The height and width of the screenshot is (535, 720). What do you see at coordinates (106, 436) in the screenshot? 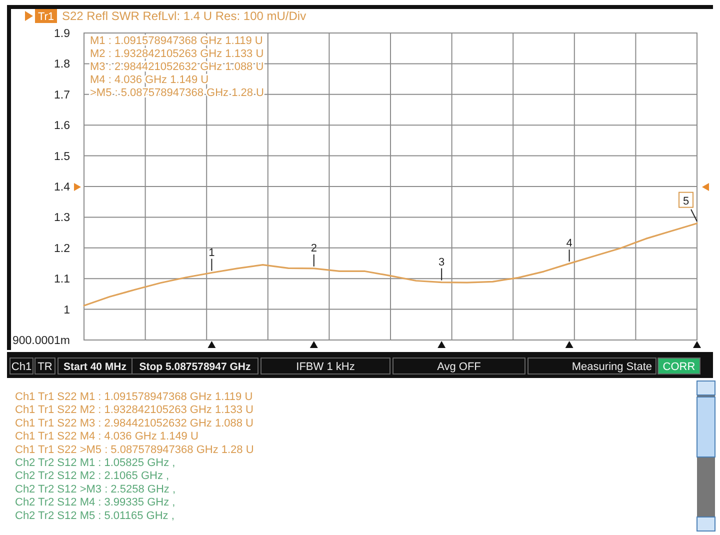
I see `text: Ch1 Tr1 S22 M4 : 4.036 GHz 1.149 U` at bounding box center [106, 436].